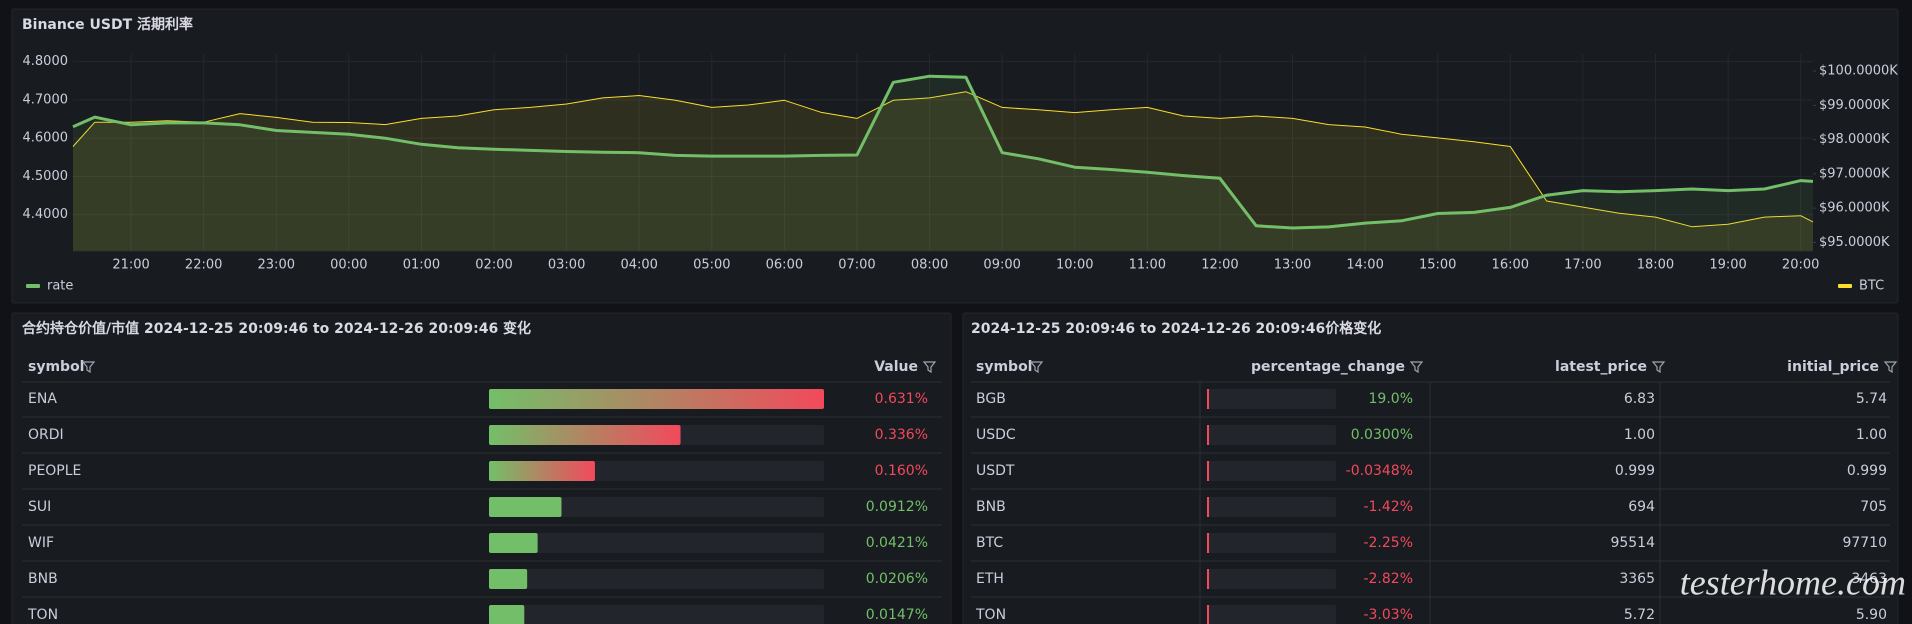 Image resolution: width=1912 pixels, height=624 pixels. I want to click on change-cell: -0.0348%, so click(1379, 471).